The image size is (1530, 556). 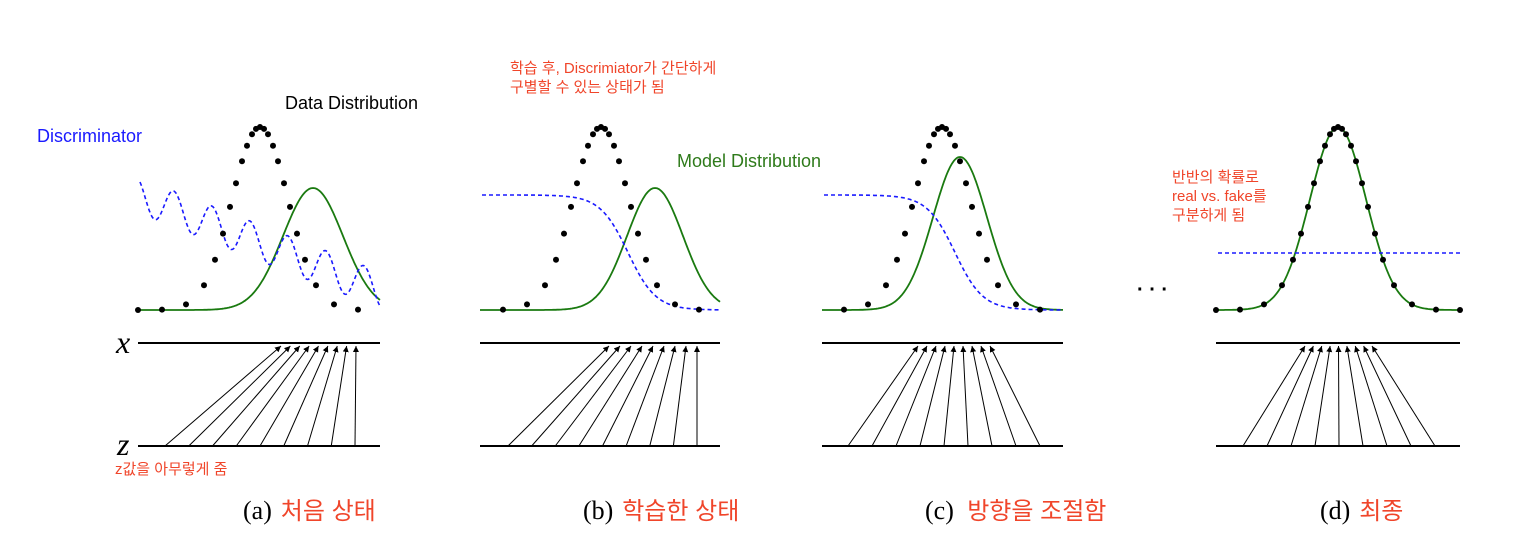 I want to click on discriminator-curve-c, so click(x=943, y=252).